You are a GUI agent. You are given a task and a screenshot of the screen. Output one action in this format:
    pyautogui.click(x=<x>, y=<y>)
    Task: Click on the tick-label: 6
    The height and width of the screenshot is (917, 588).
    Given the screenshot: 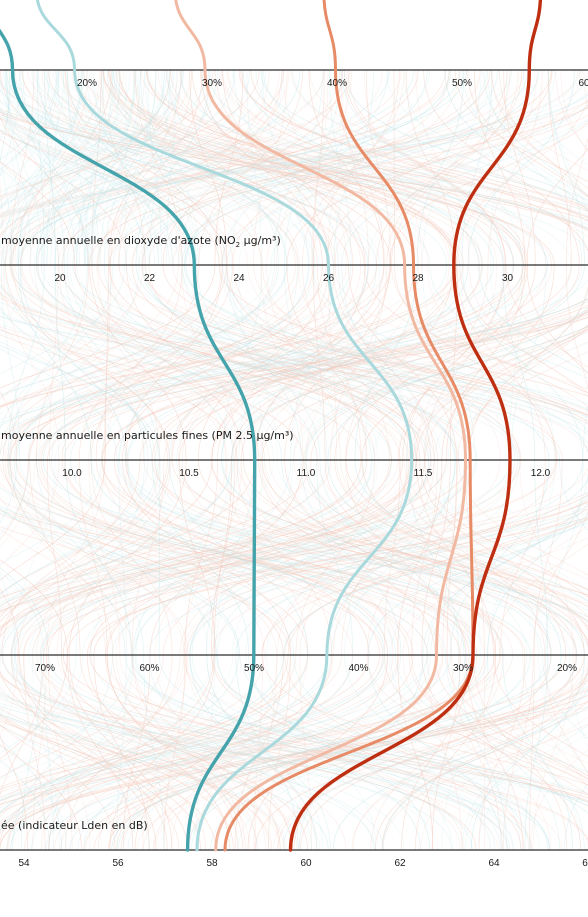 What is the action you would take?
    pyautogui.click(x=585, y=863)
    